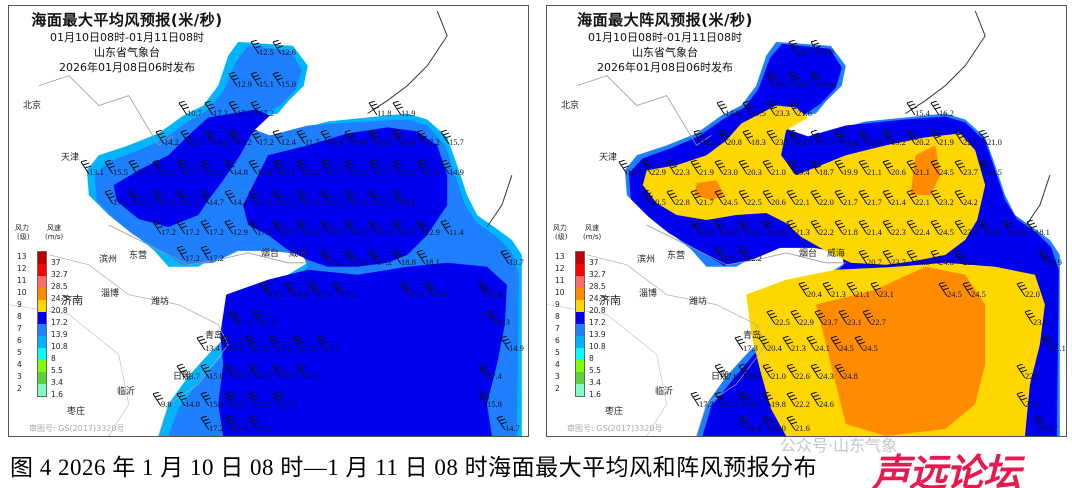 The image size is (1072, 488). What do you see at coordinates (922, 232) in the screenshot?
I see `wind-speed-value: 22.4` at bounding box center [922, 232].